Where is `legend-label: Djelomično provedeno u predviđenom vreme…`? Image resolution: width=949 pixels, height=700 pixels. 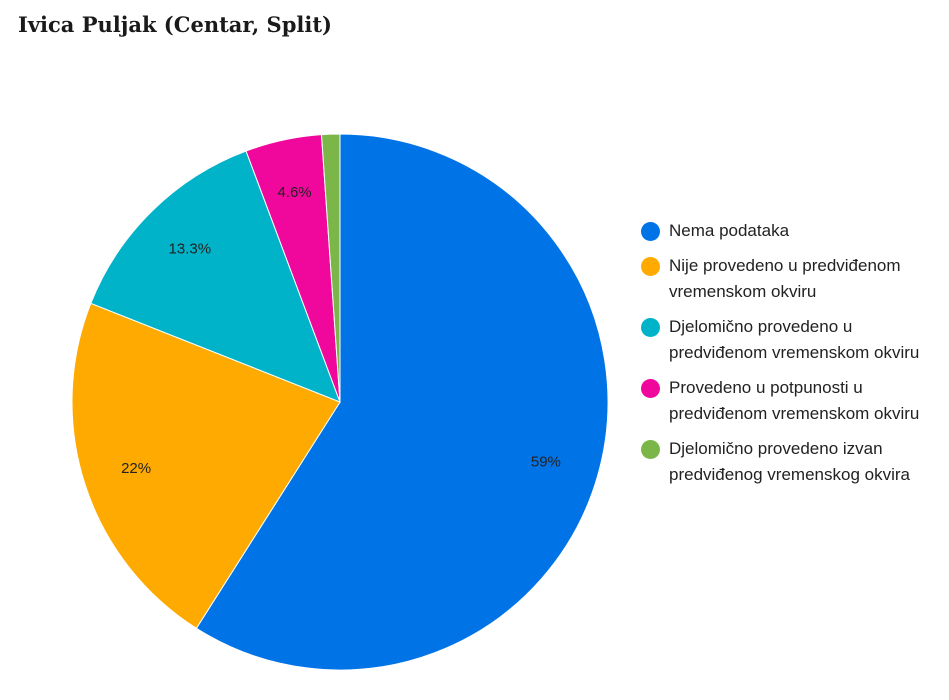
legend-label: Djelomično provedeno u predviđenom vreme… is located at coordinates (794, 339).